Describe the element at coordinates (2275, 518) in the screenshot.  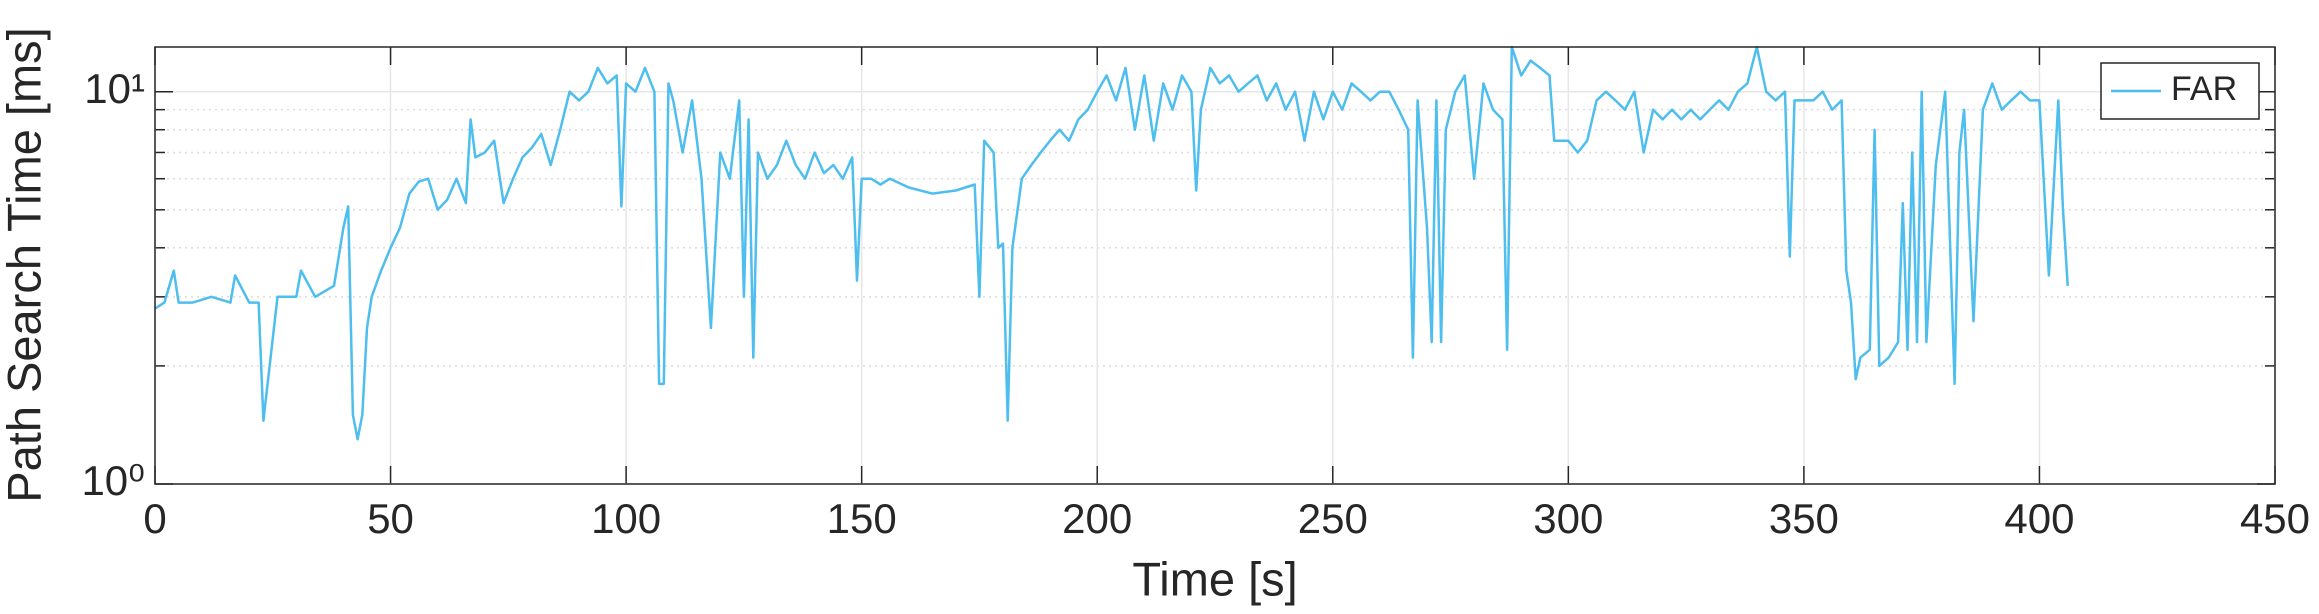
I see `x-tick-label: 450` at that location.